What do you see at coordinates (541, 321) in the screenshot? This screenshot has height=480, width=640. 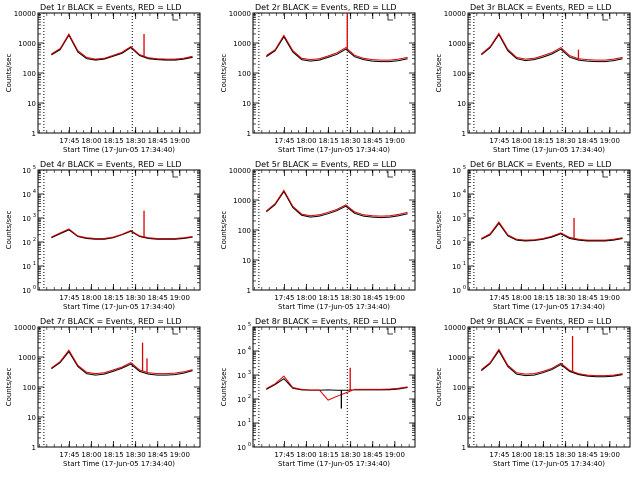 I see `panel-title: Det 9r BLACK = Events, RED = LLD` at bounding box center [541, 321].